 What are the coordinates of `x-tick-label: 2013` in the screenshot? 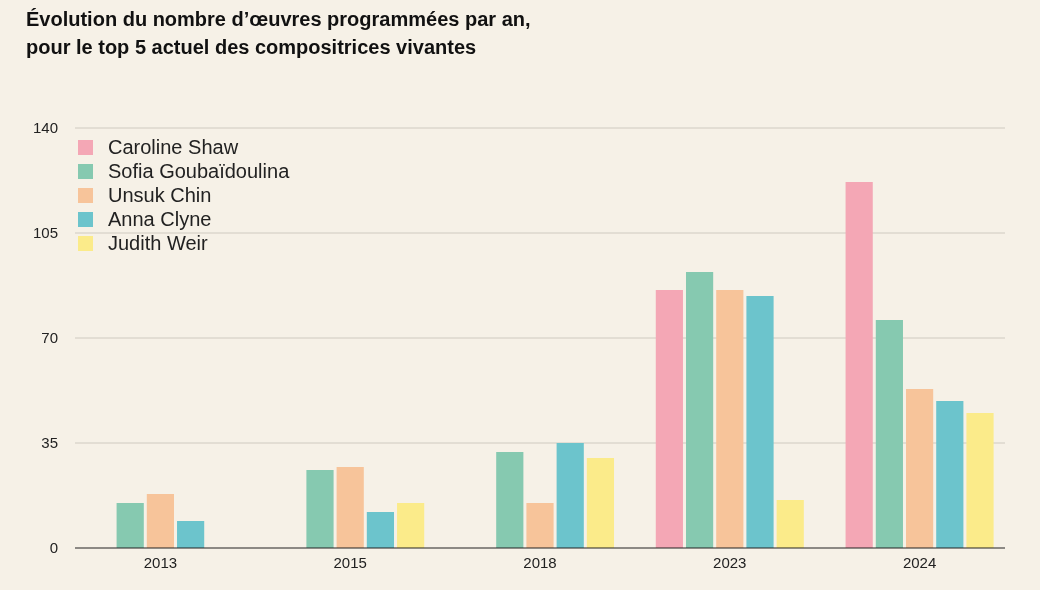 It's located at (160, 562).